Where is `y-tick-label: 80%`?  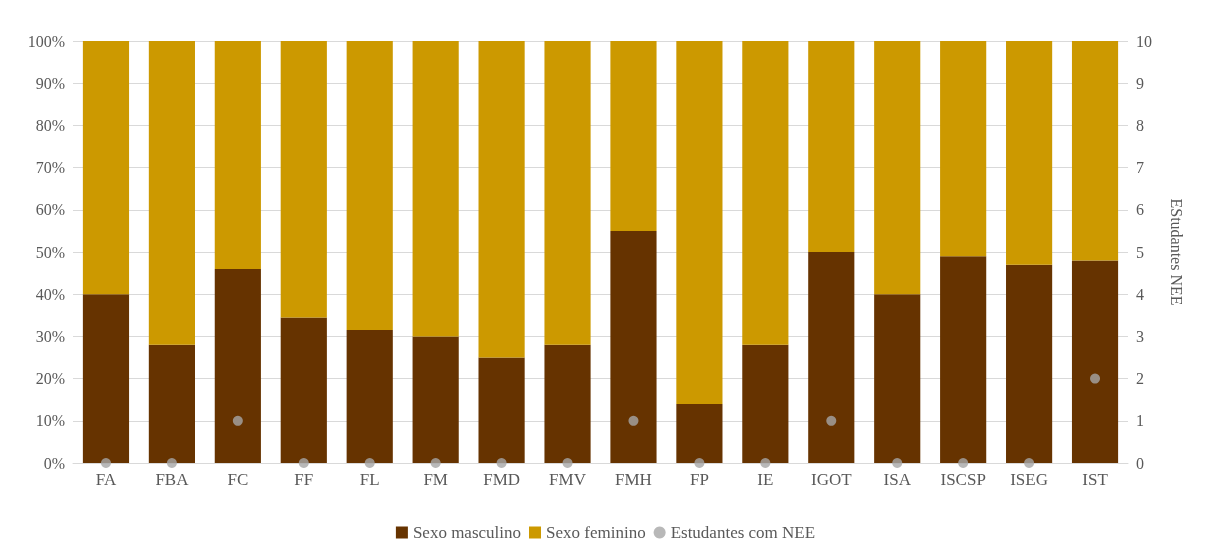 y-tick-label: 80% is located at coordinates (50, 125).